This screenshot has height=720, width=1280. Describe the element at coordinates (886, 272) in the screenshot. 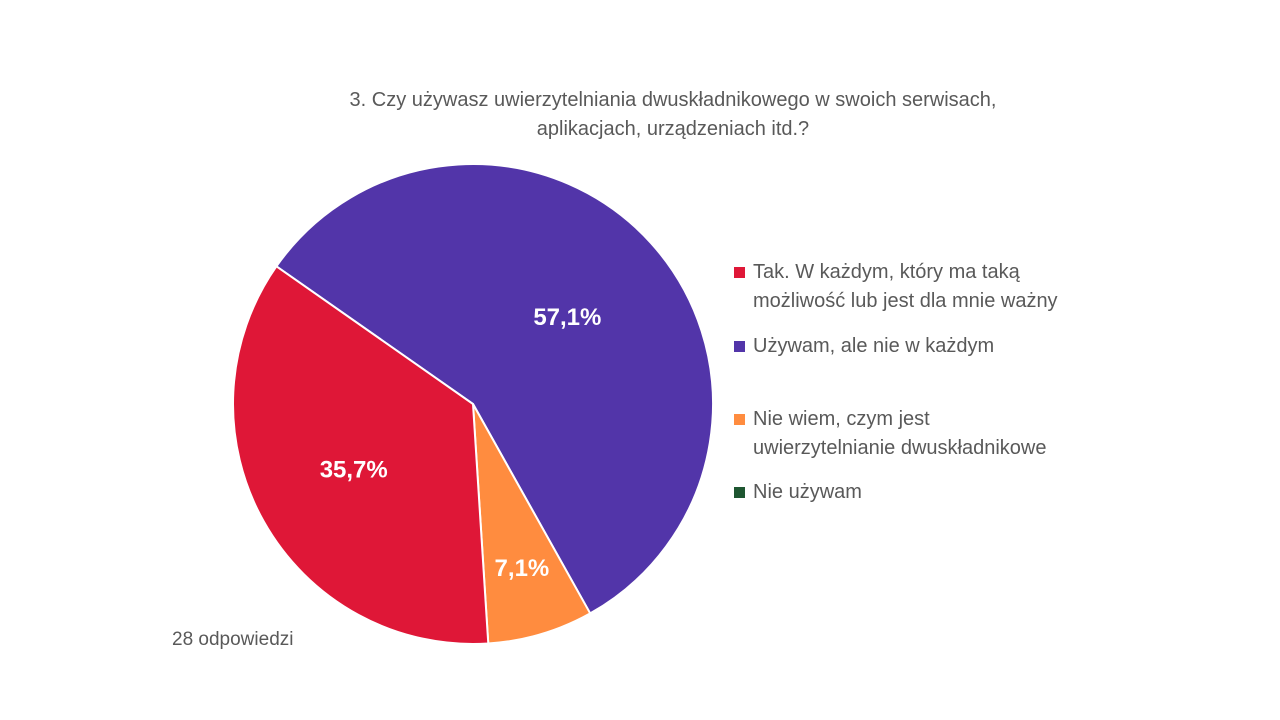

I see `legend-label-tak-line-1: Tak. W każdym, który ma taką` at that location.